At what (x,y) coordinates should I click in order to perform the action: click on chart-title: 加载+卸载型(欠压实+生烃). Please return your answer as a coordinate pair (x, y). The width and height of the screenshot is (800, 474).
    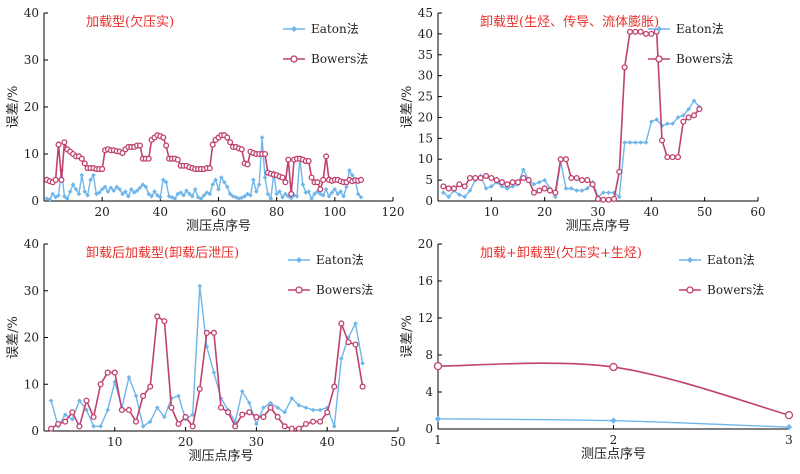
    Looking at the image, I should click on (561, 253).